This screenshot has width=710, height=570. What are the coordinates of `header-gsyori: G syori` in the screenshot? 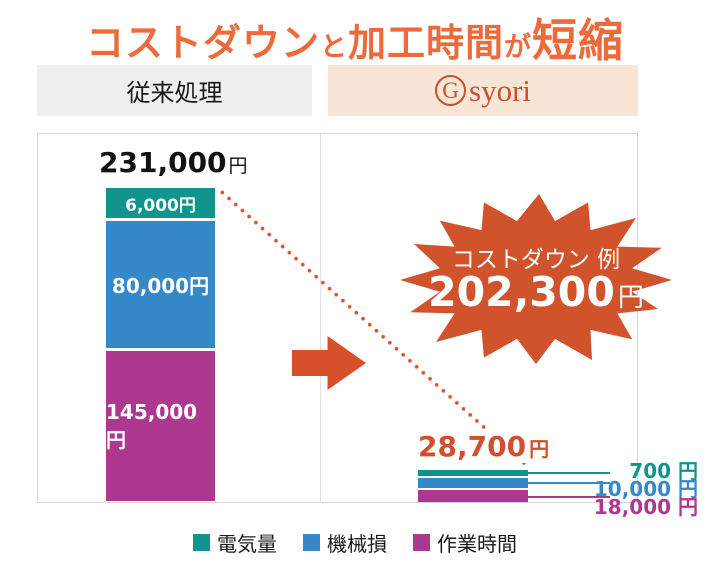 It's located at (483, 90).